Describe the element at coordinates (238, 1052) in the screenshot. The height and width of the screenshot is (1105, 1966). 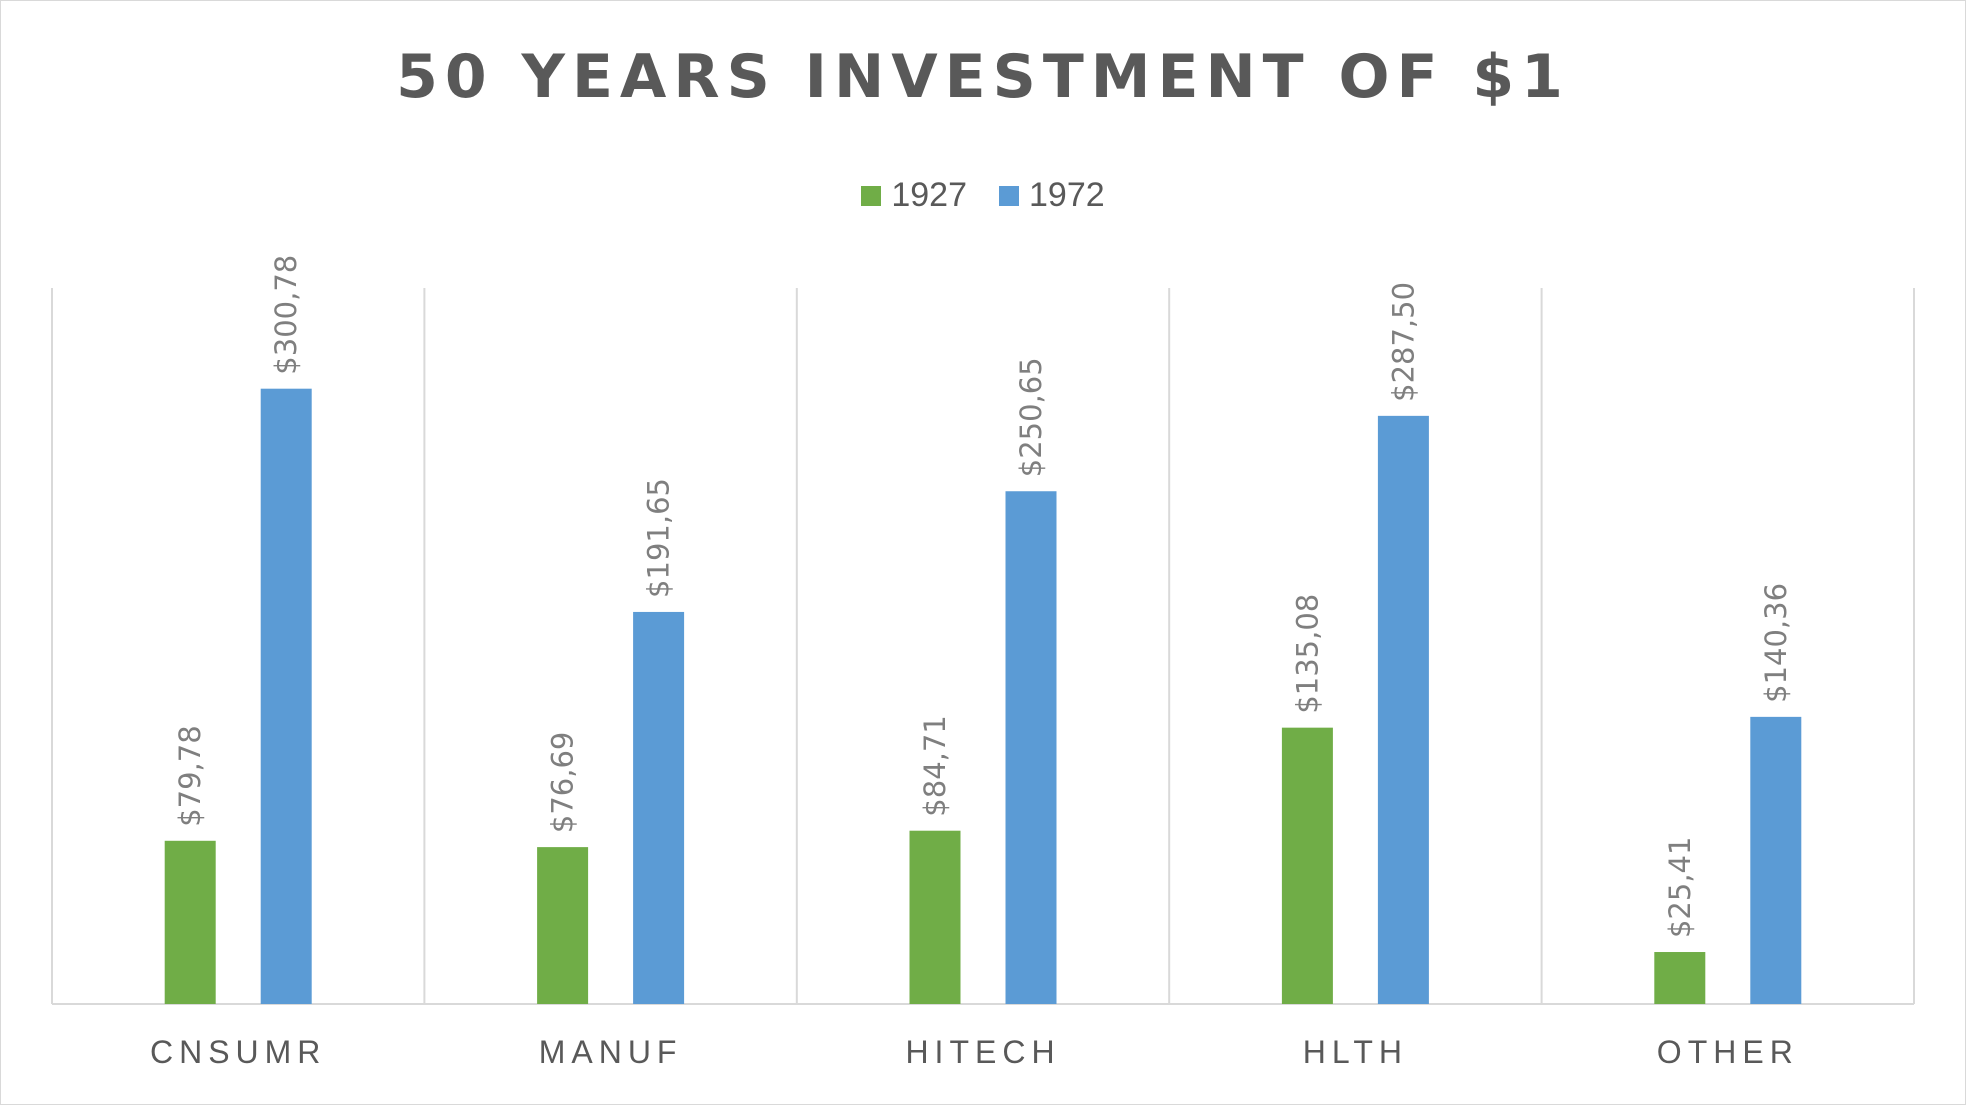
I see `category-label-cnsumr: CNSUMR` at that location.